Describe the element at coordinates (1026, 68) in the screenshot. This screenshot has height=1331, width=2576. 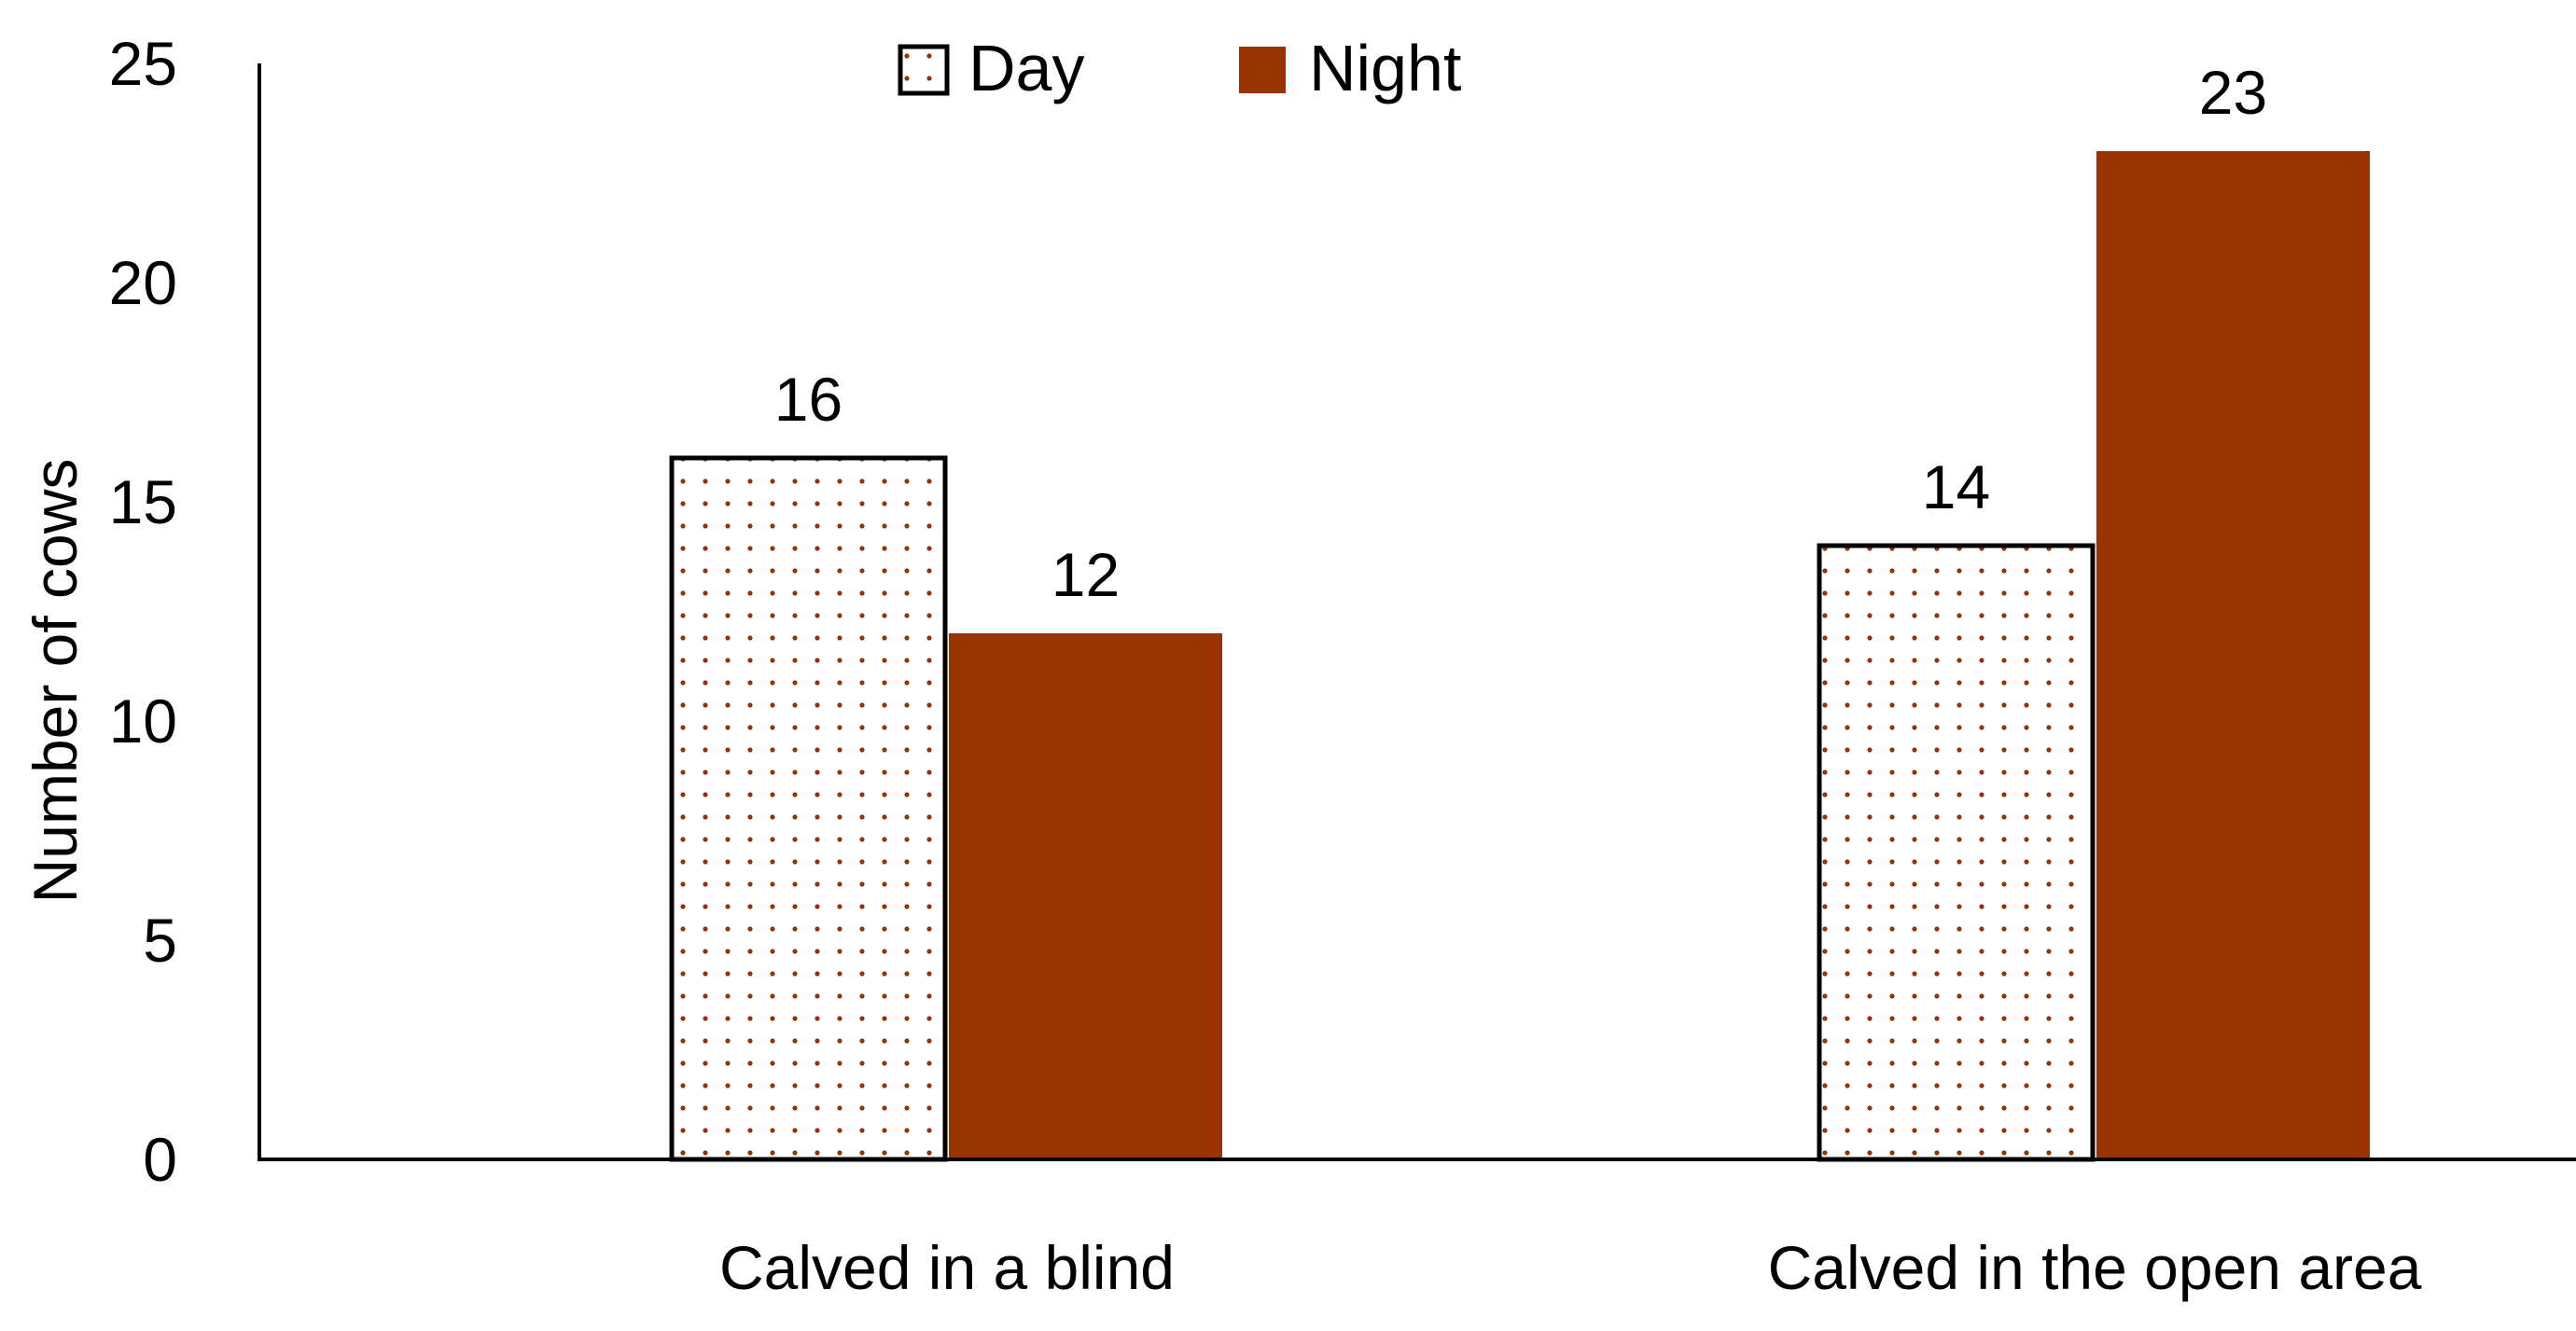
I see `legend-label-day: Day` at that location.